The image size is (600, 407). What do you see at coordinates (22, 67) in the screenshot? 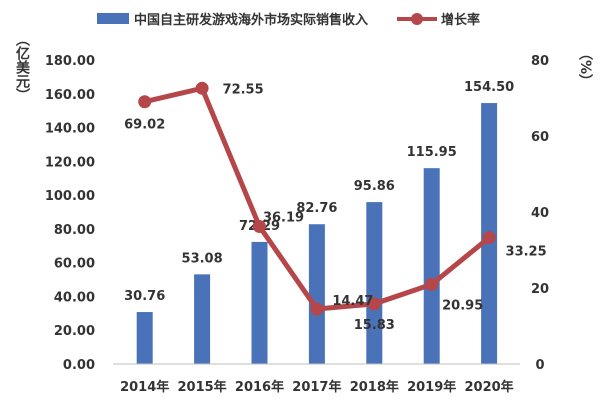
I see `left-axis-unit: （亿美元）` at bounding box center [22, 67].